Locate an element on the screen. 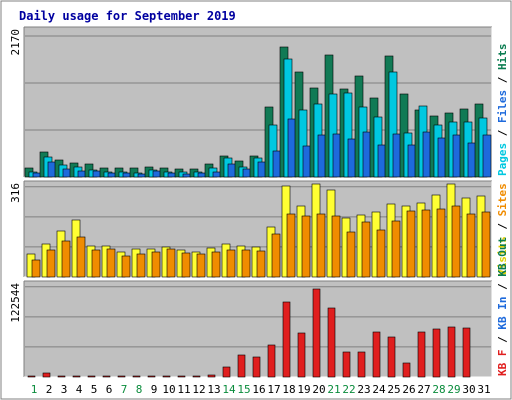 This screenshot has width=512, height=400. x-tick-label: 22 is located at coordinates (348, 389).